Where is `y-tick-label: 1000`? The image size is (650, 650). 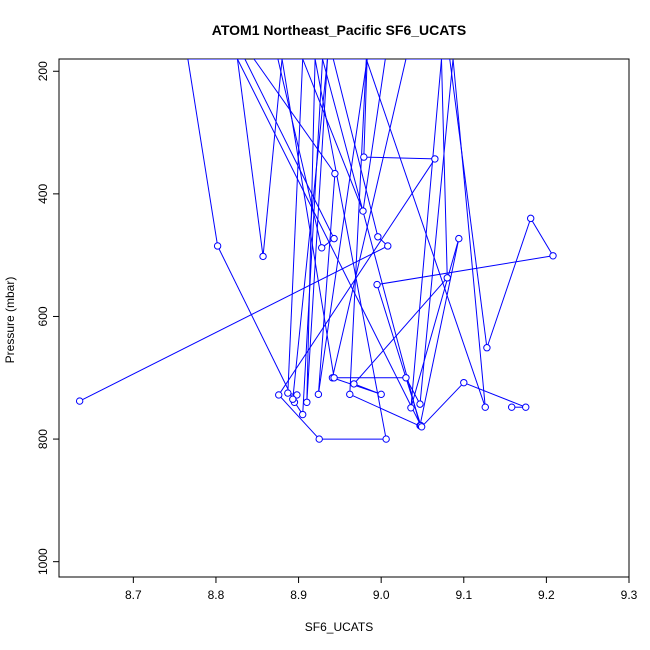 y-tick-label: 1000 is located at coordinates (43, 561).